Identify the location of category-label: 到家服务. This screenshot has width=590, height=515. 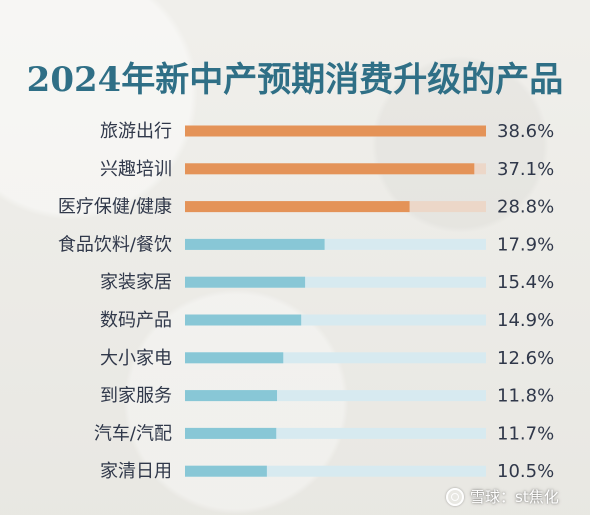
(136, 396).